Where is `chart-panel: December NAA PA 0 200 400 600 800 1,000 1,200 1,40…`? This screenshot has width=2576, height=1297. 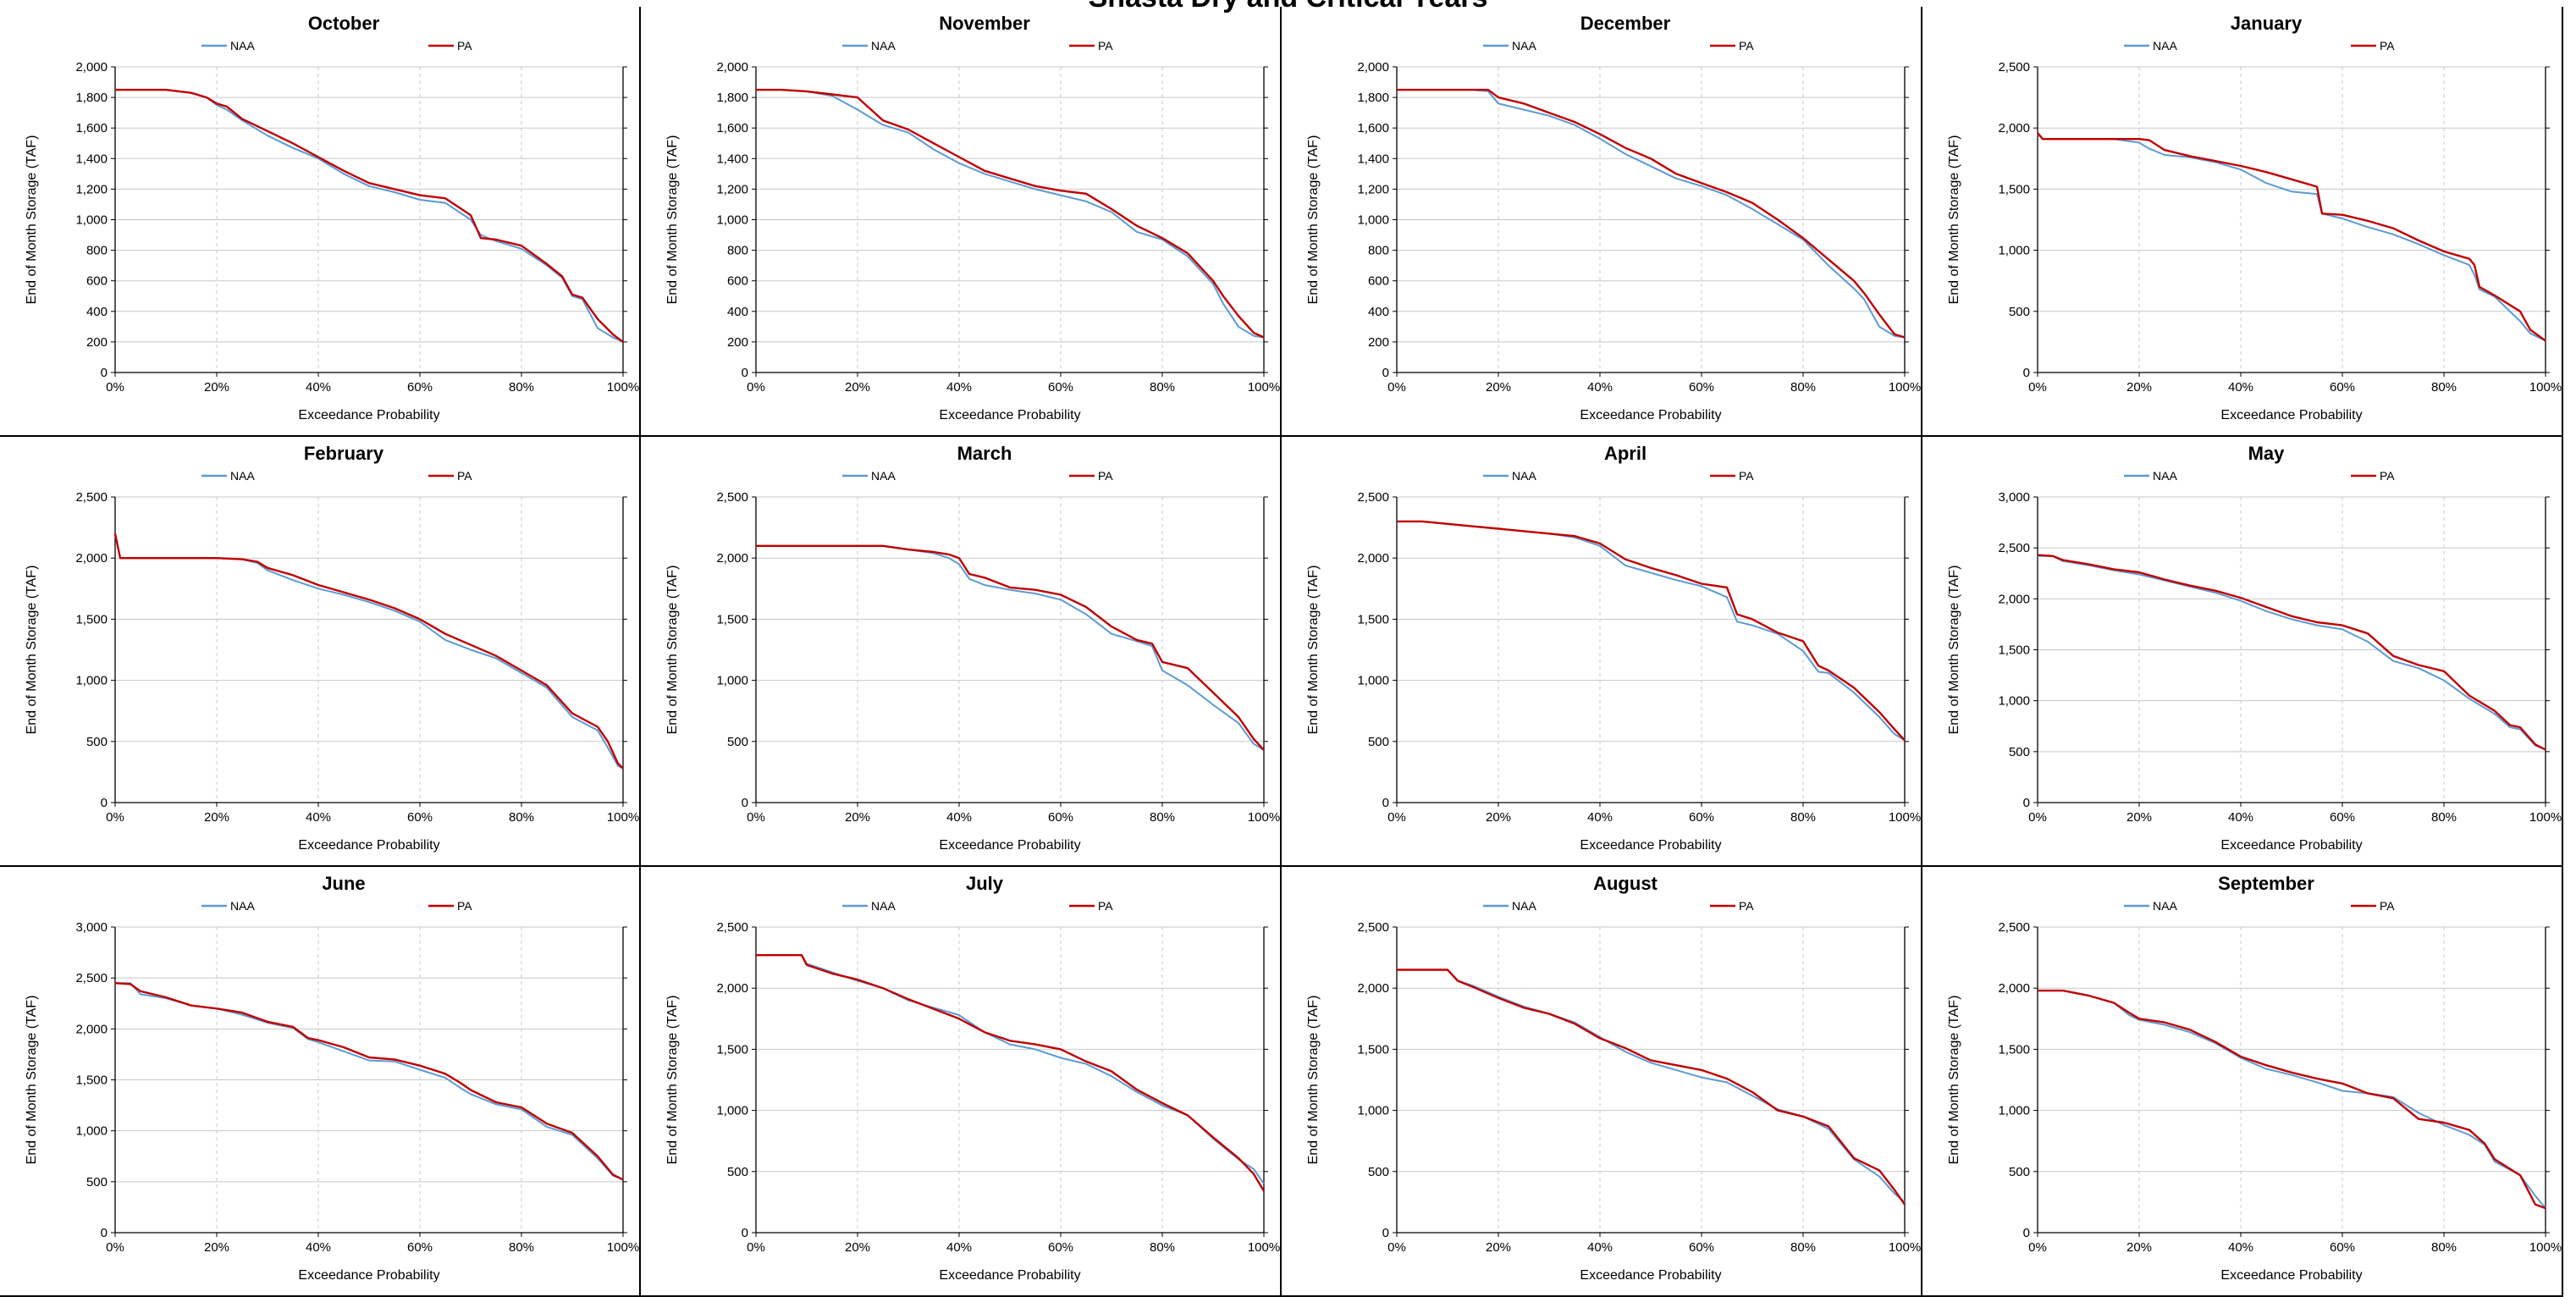
chart-panel: December NAA PA 0 200 400 600 800 1,000 1,200 1,40… is located at coordinates (1602, 222).